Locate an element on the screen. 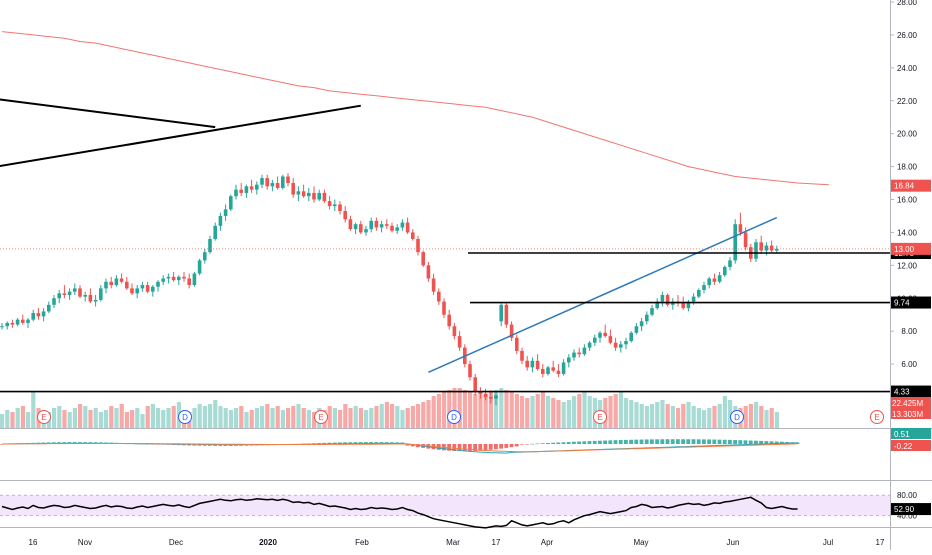 Image resolution: width=932 pixels, height=555 pixels. rsi-label-bg is located at coordinates (911, 509).